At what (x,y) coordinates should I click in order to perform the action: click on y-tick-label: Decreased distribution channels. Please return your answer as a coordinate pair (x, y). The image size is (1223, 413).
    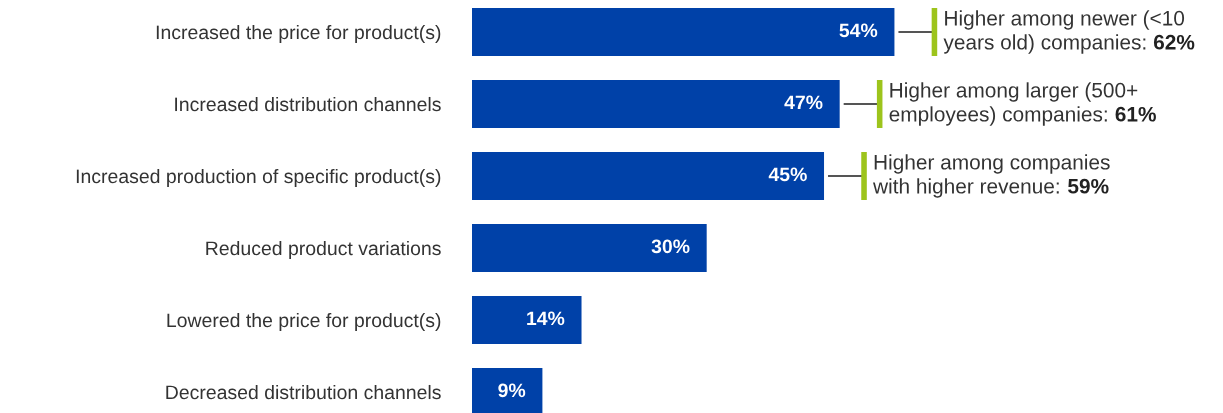
    Looking at the image, I should click on (303, 392).